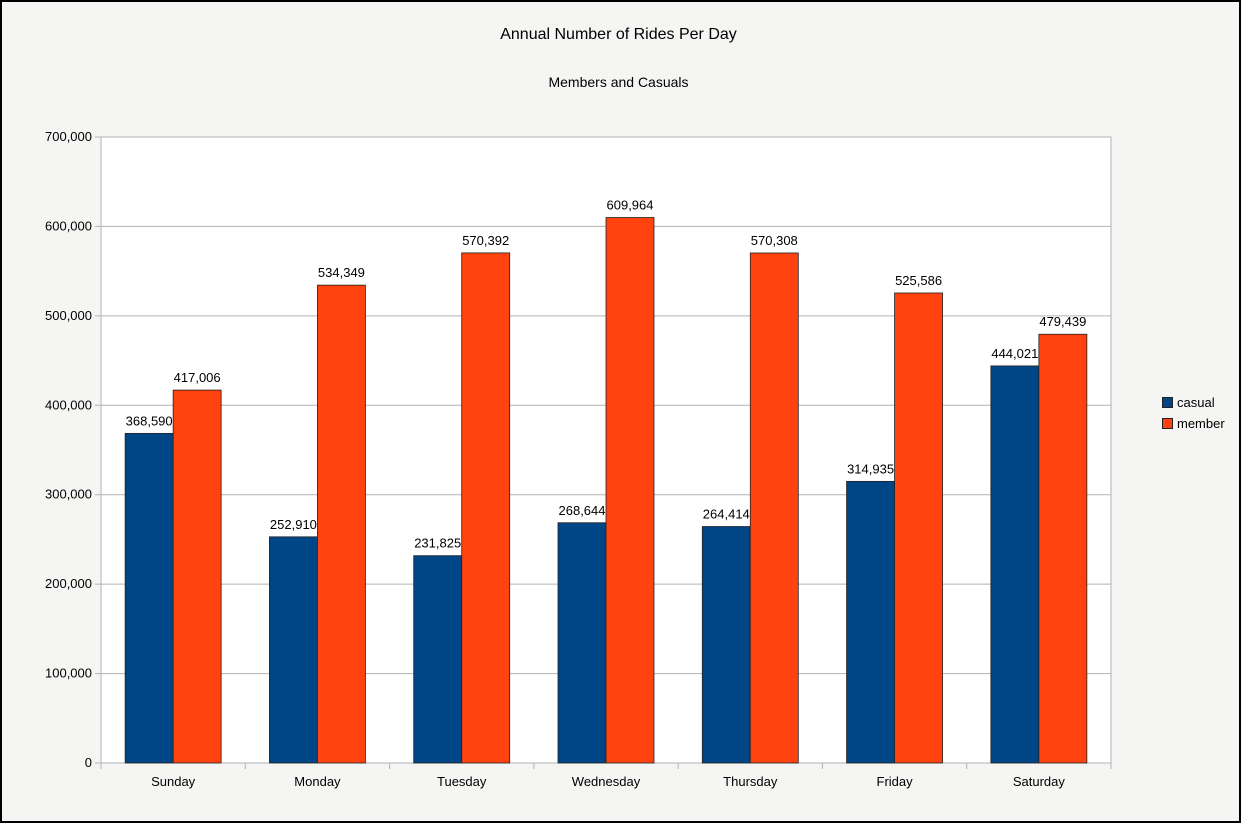  What do you see at coordinates (618, 34) in the screenshot?
I see `chart-title: Annual Number of Rides Per Day` at bounding box center [618, 34].